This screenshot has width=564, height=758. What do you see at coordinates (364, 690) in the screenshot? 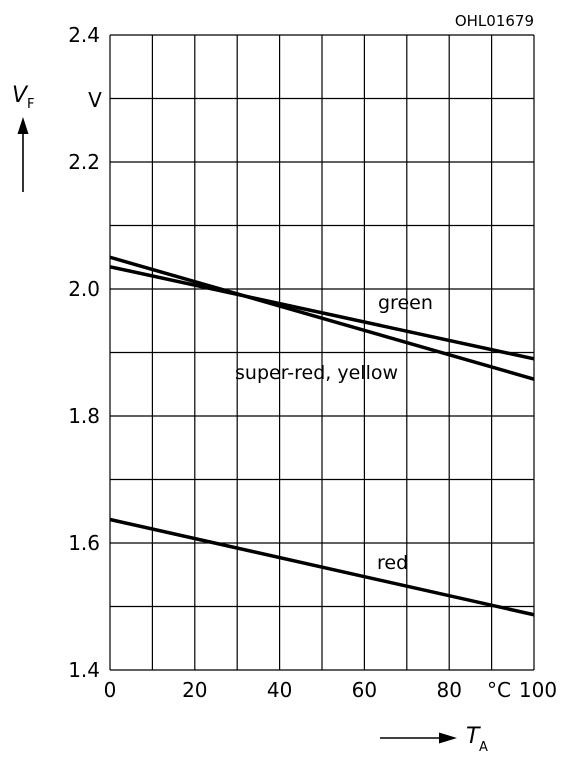
I see `x-tick-label: 60` at bounding box center [364, 690].